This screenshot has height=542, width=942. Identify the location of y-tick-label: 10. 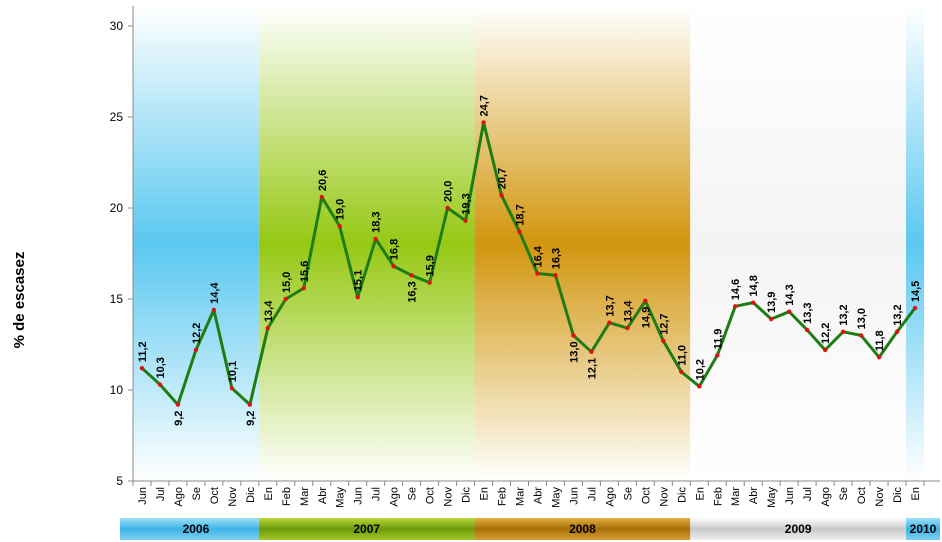
(117, 390).